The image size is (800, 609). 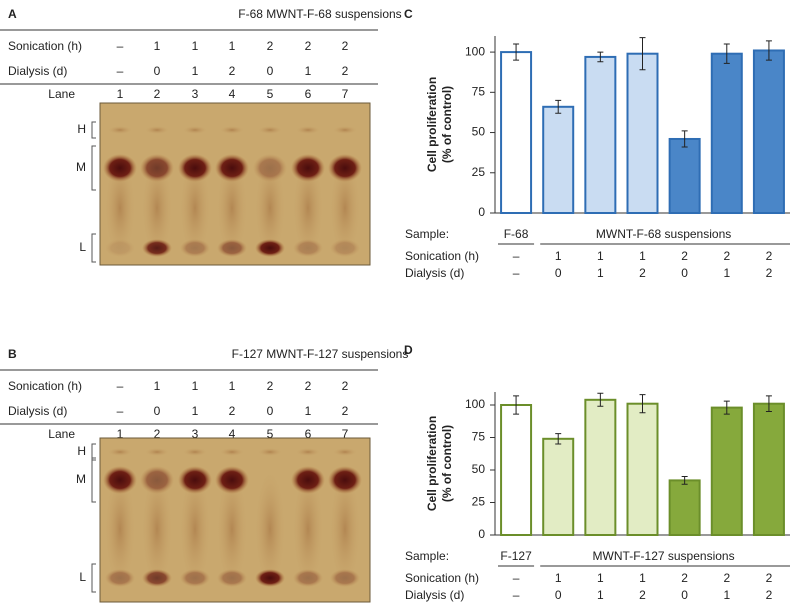 What do you see at coordinates (308, 434) in the screenshot?
I see `lane-number: 6` at bounding box center [308, 434].